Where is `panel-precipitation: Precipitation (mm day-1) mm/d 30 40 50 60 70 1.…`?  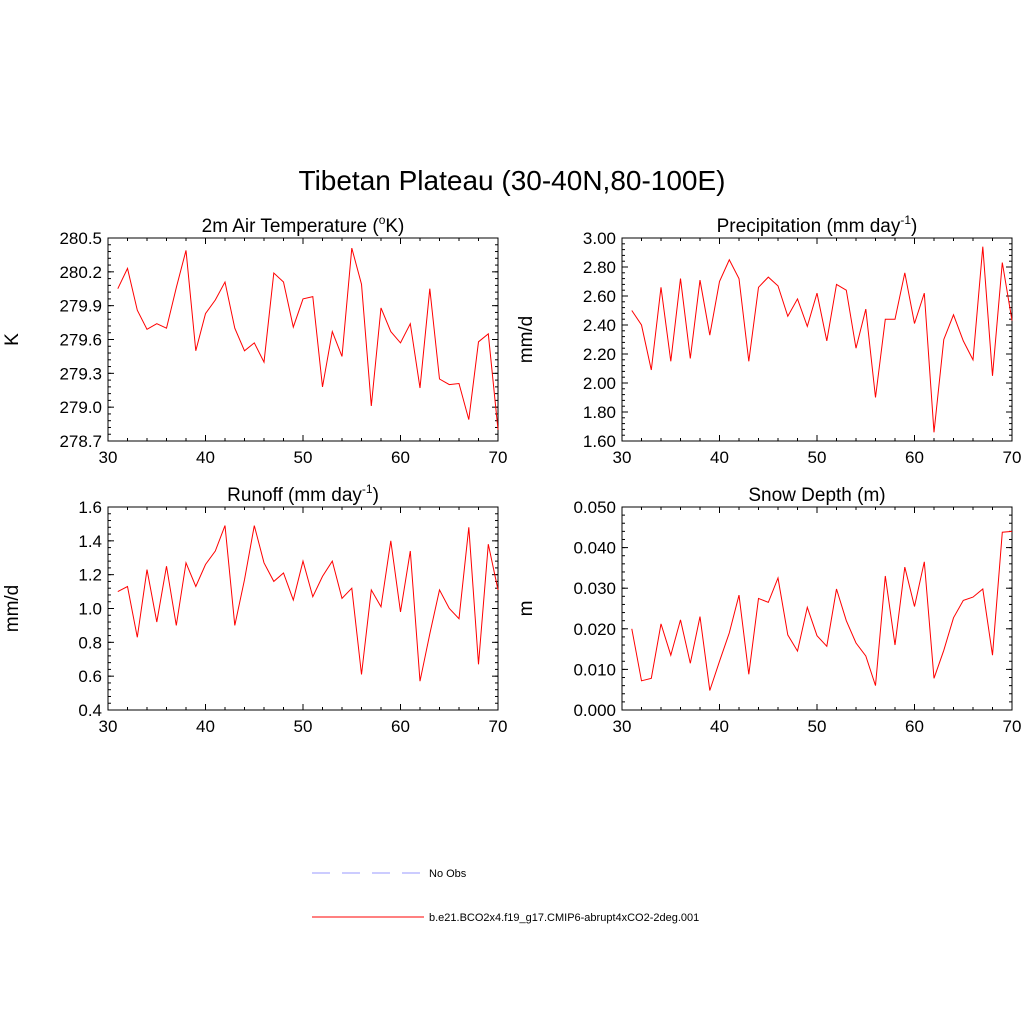 panel-precipitation: Precipitation (mm day-1) mm/d 30 40 50 60 70 1.… is located at coordinates (768, 340).